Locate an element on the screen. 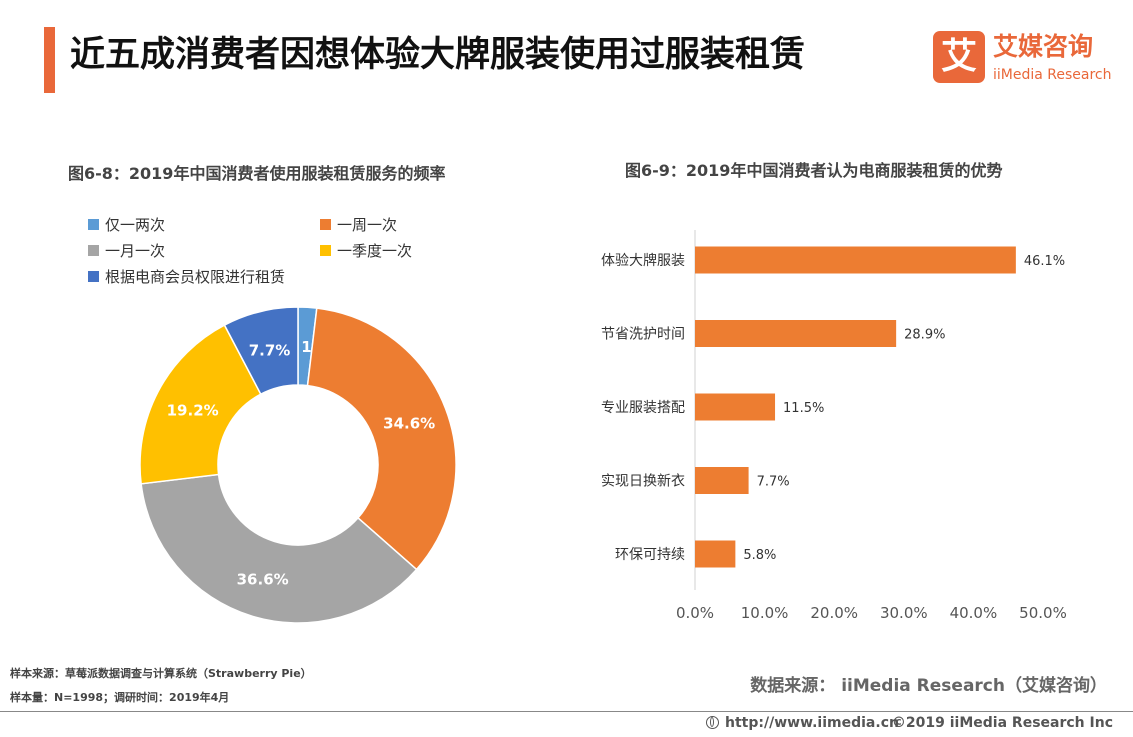 The image size is (1133, 737). footer-url: http://www.iimedia.cn is located at coordinates (802, 723).